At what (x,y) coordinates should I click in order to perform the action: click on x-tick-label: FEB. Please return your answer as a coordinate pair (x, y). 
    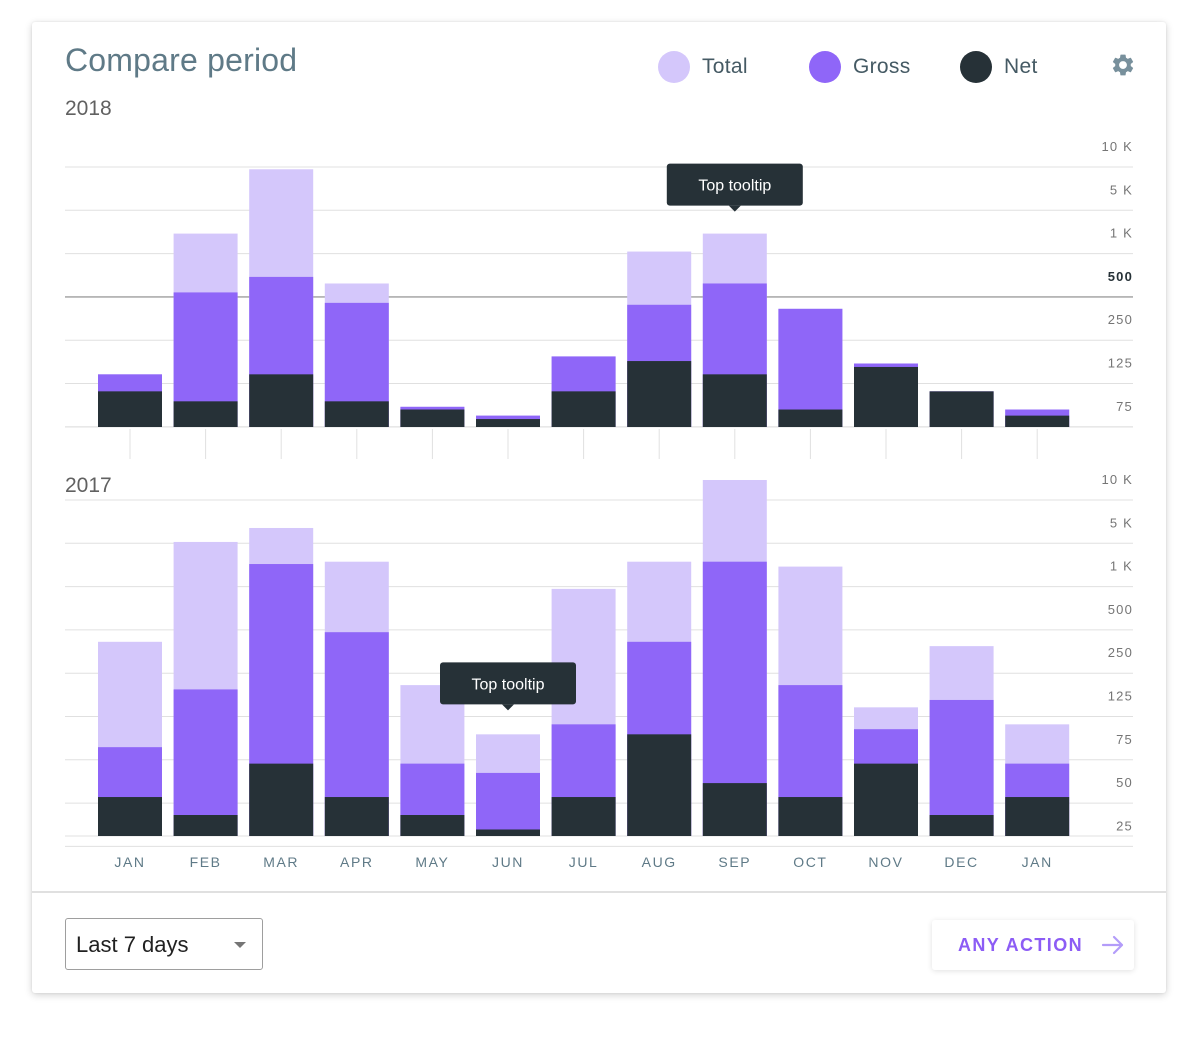
    Looking at the image, I should click on (206, 862).